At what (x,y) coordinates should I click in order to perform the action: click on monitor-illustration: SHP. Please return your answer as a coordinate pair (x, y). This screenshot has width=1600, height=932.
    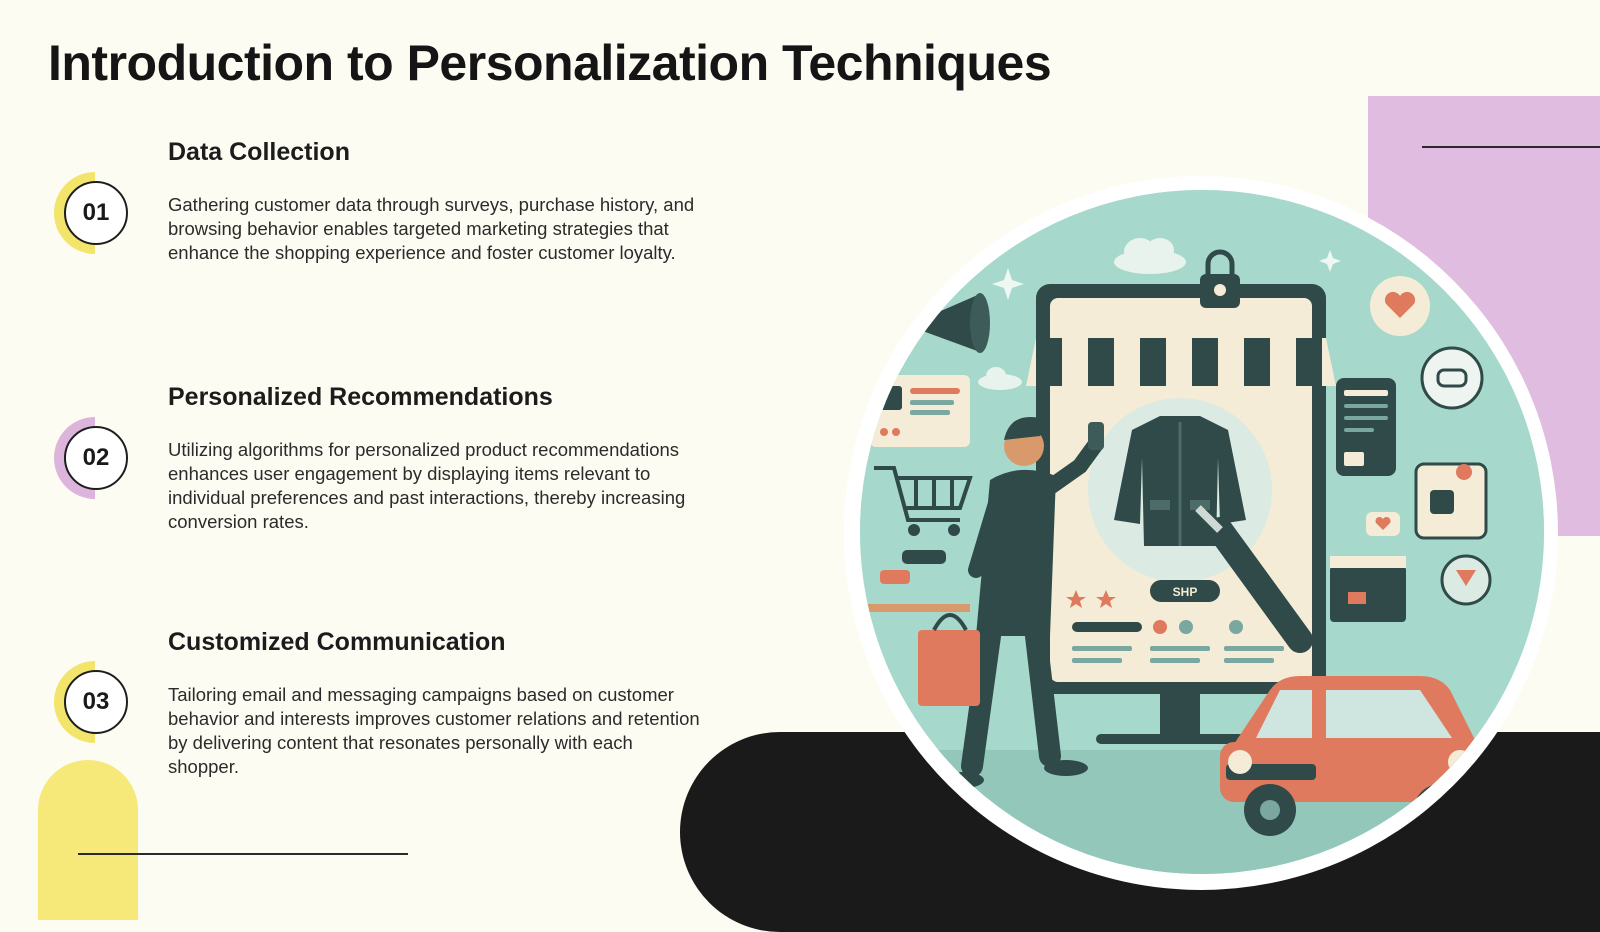
    Looking at the image, I should click on (1181, 496).